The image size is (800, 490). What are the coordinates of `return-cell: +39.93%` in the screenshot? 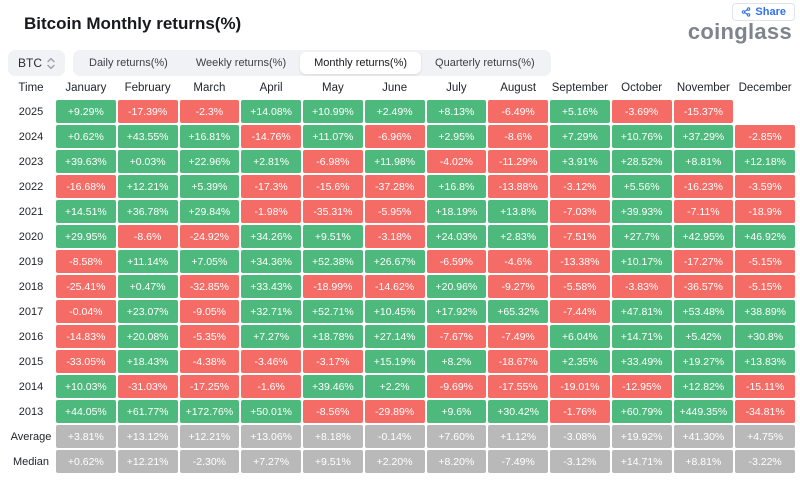 It's located at (641, 211).